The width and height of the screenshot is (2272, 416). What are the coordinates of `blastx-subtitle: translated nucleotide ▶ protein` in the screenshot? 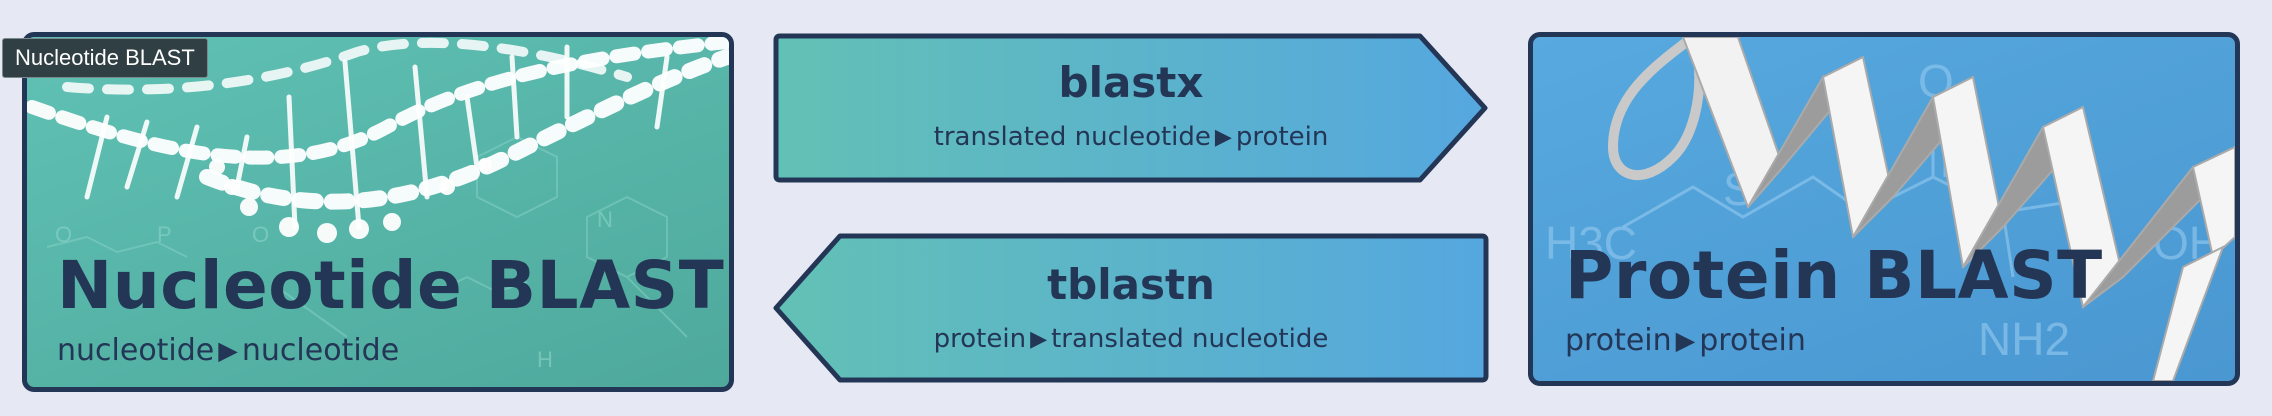 It's located at (1131, 137).